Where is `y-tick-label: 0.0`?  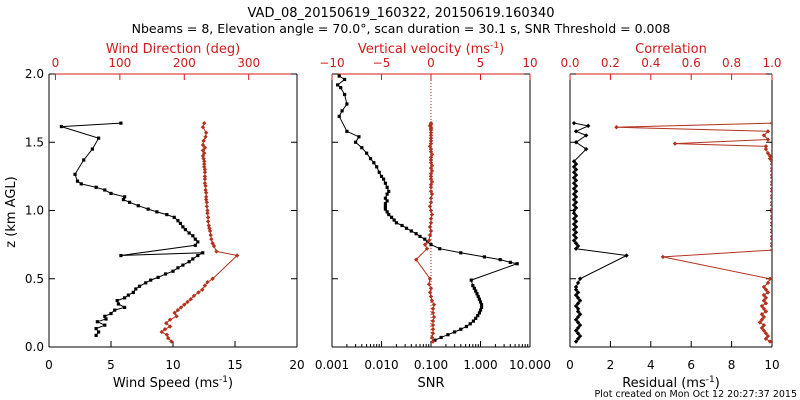
y-tick-label: 0.0 is located at coordinates (34, 347).